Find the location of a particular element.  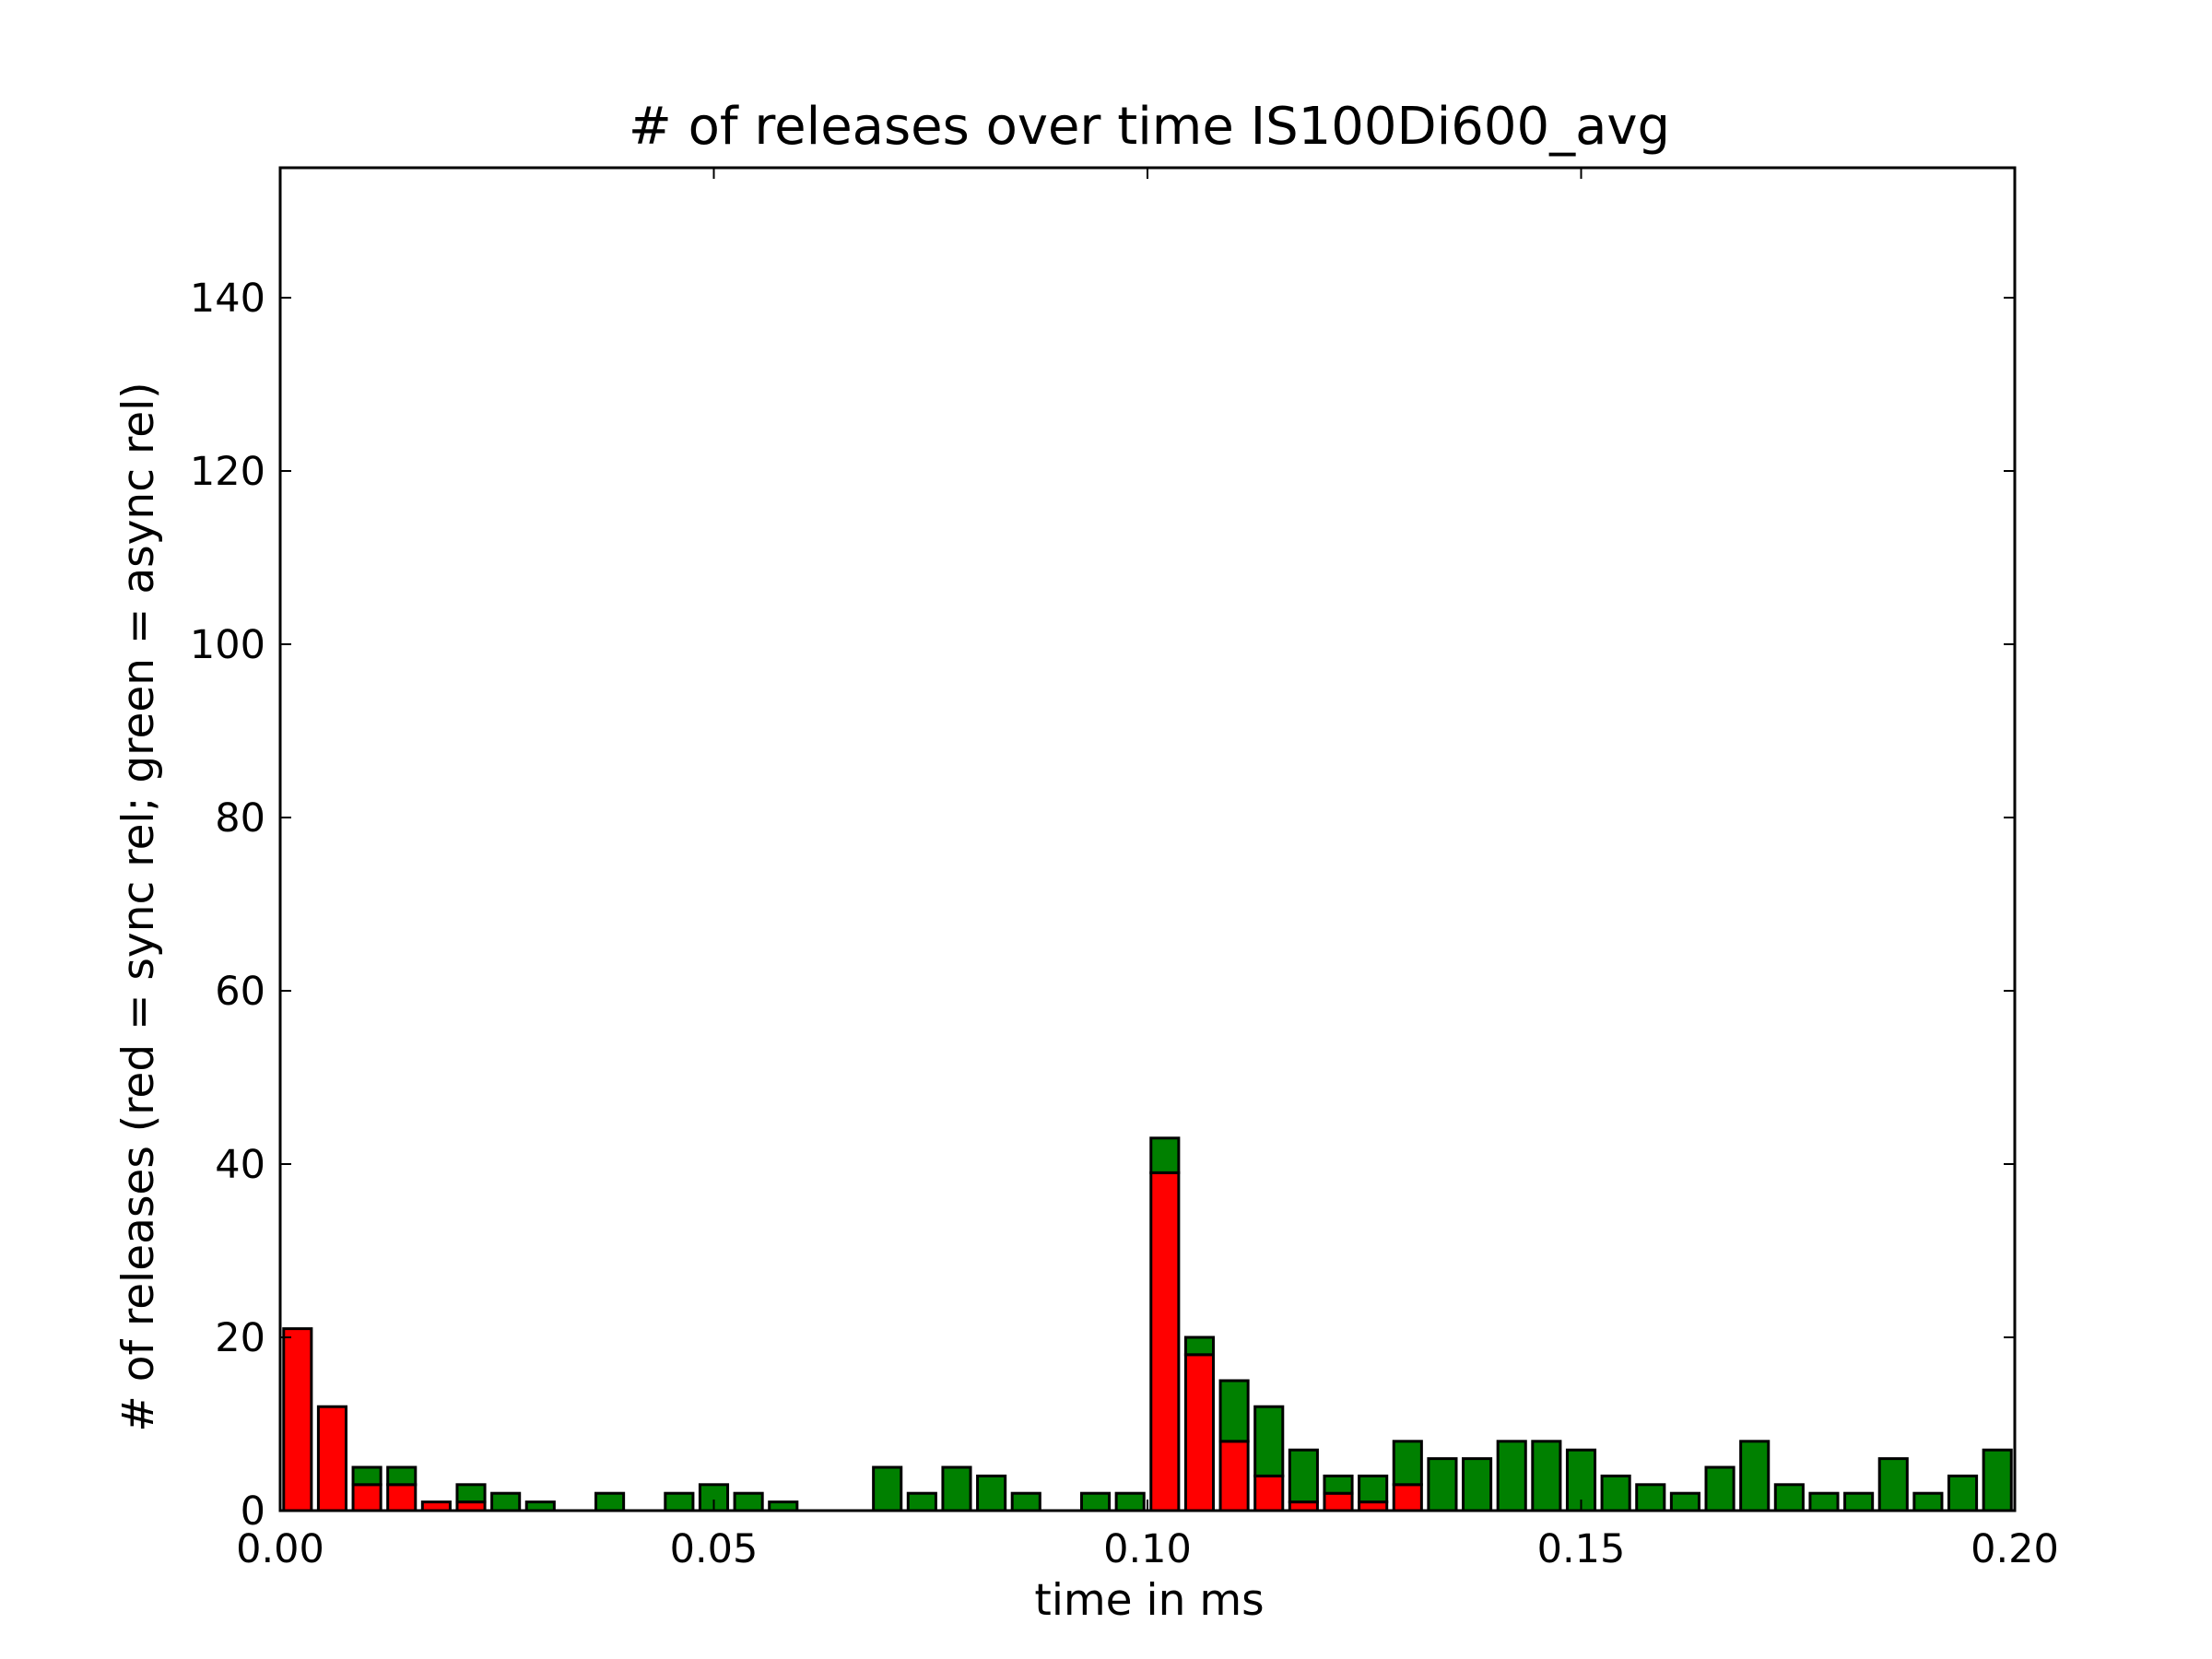

x-tick-label-0: 0.00 is located at coordinates (280, 1549).